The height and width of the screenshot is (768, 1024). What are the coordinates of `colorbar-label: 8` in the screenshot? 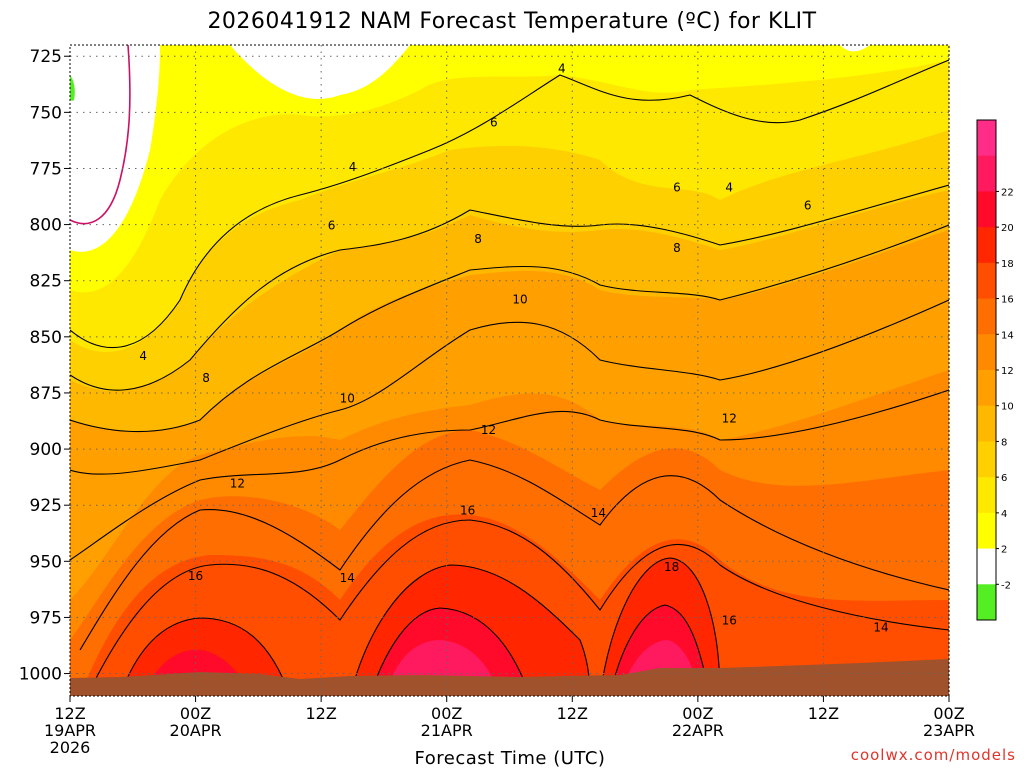 It's located at (1004, 442).